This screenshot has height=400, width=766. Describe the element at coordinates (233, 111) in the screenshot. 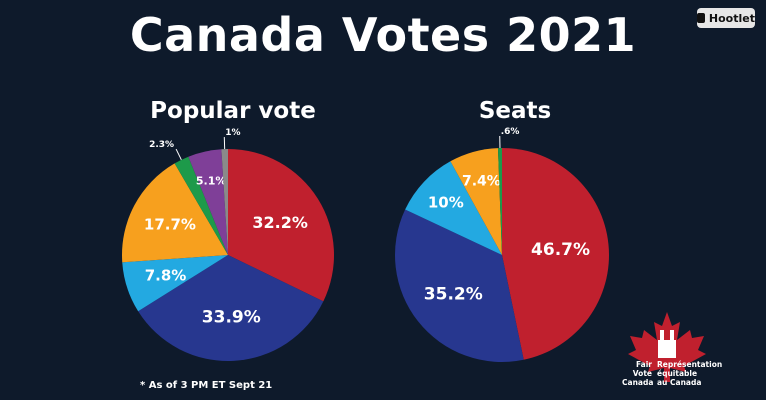

I see `popular-vote-title: Popular vote` at that location.